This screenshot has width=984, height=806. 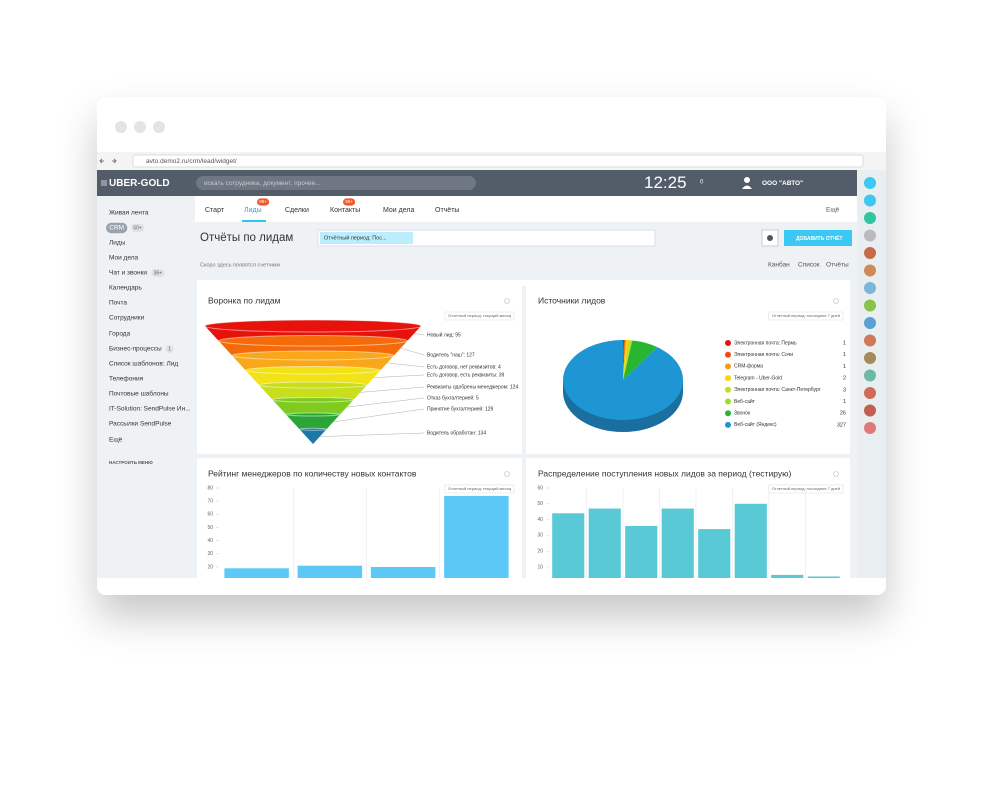 I want to click on funnel-label: Водитель обработан: 134, so click(x=456, y=433).